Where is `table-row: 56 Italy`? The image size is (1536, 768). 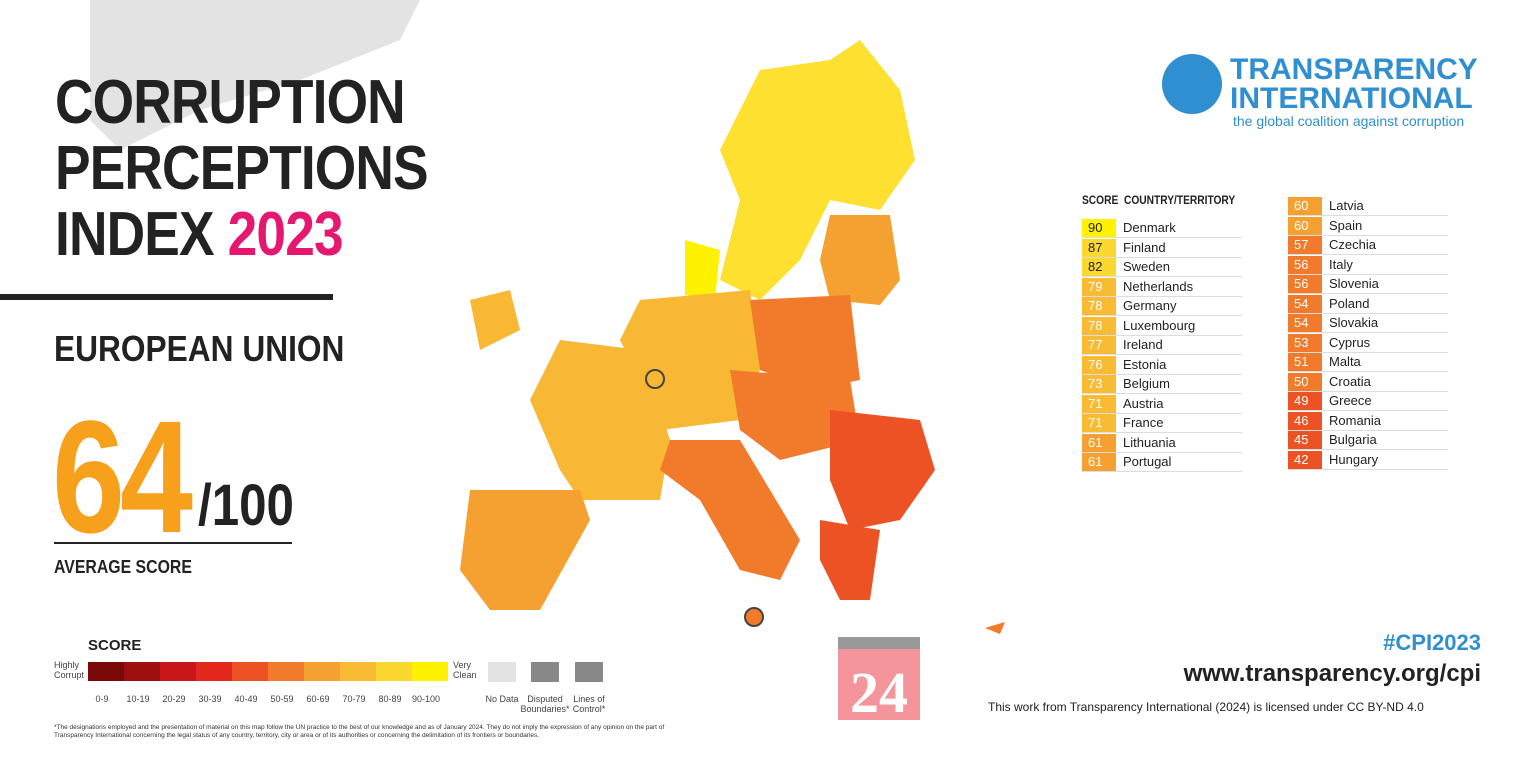 table-row: 56 Italy is located at coordinates (1368, 265).